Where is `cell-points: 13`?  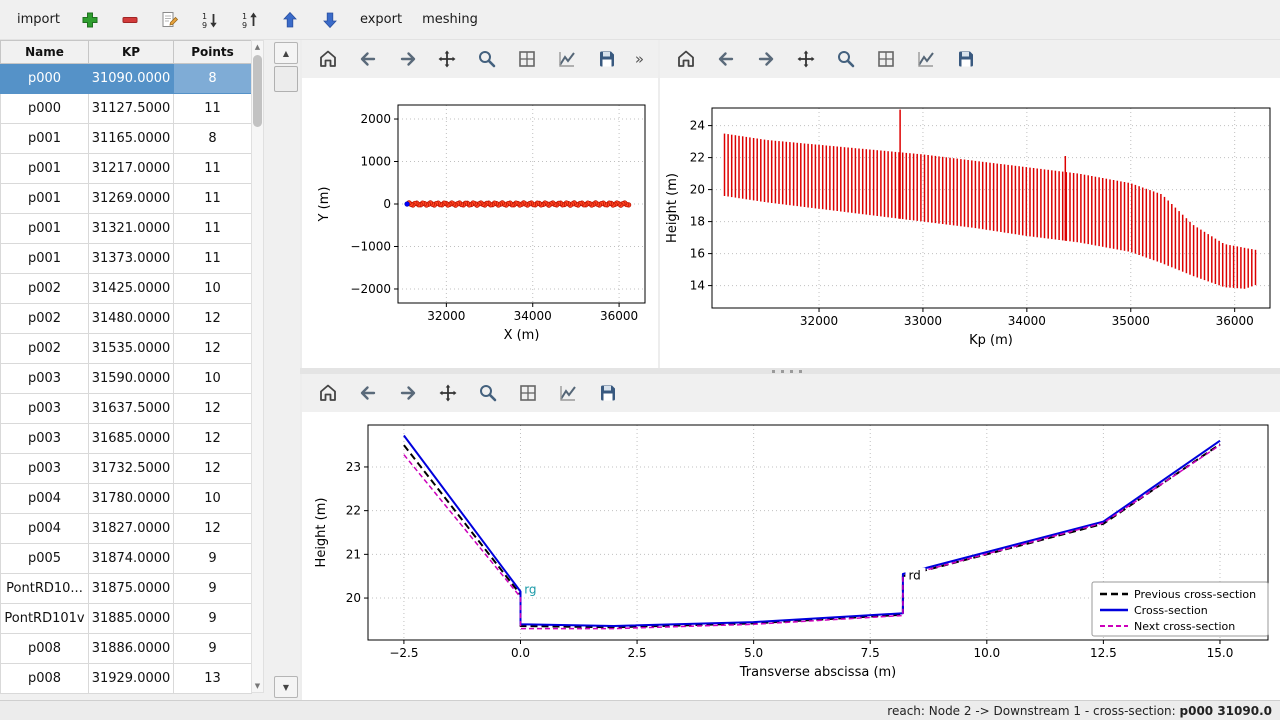
cell-points: 13 is located at coordinates (212, 678).